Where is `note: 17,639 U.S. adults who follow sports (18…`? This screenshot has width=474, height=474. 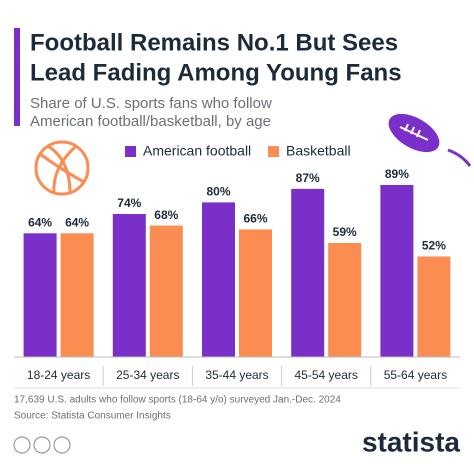
note: 17,639 U.S. adults who follow sports (18… is located at coordinates (177, 400).